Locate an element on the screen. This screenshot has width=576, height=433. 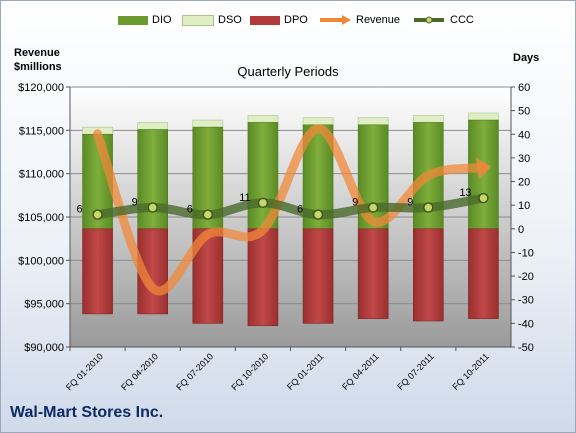
legend-revenue-label: Revenue is located at coordinates (378, 20).